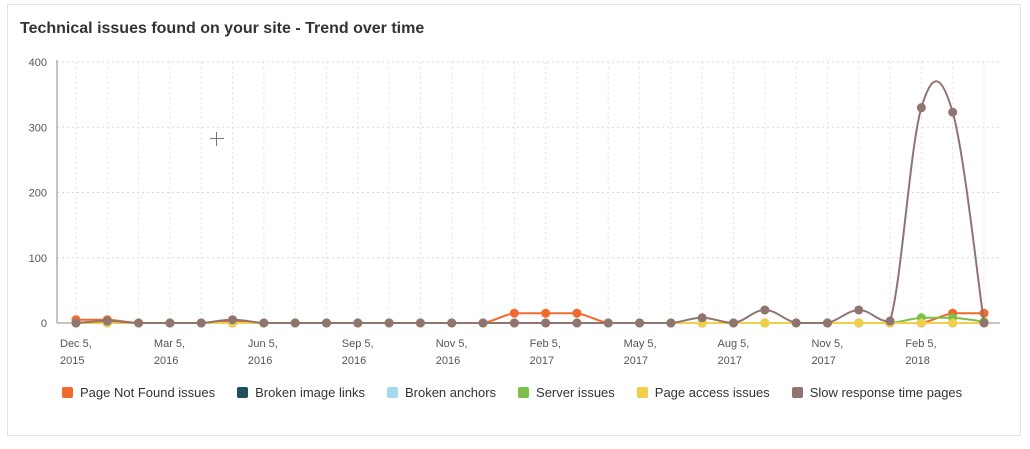  What do you see at coordinates (310, 392) in the screenshot?
I see `legend-label: Broken image links` at bounding box center [310, 392].